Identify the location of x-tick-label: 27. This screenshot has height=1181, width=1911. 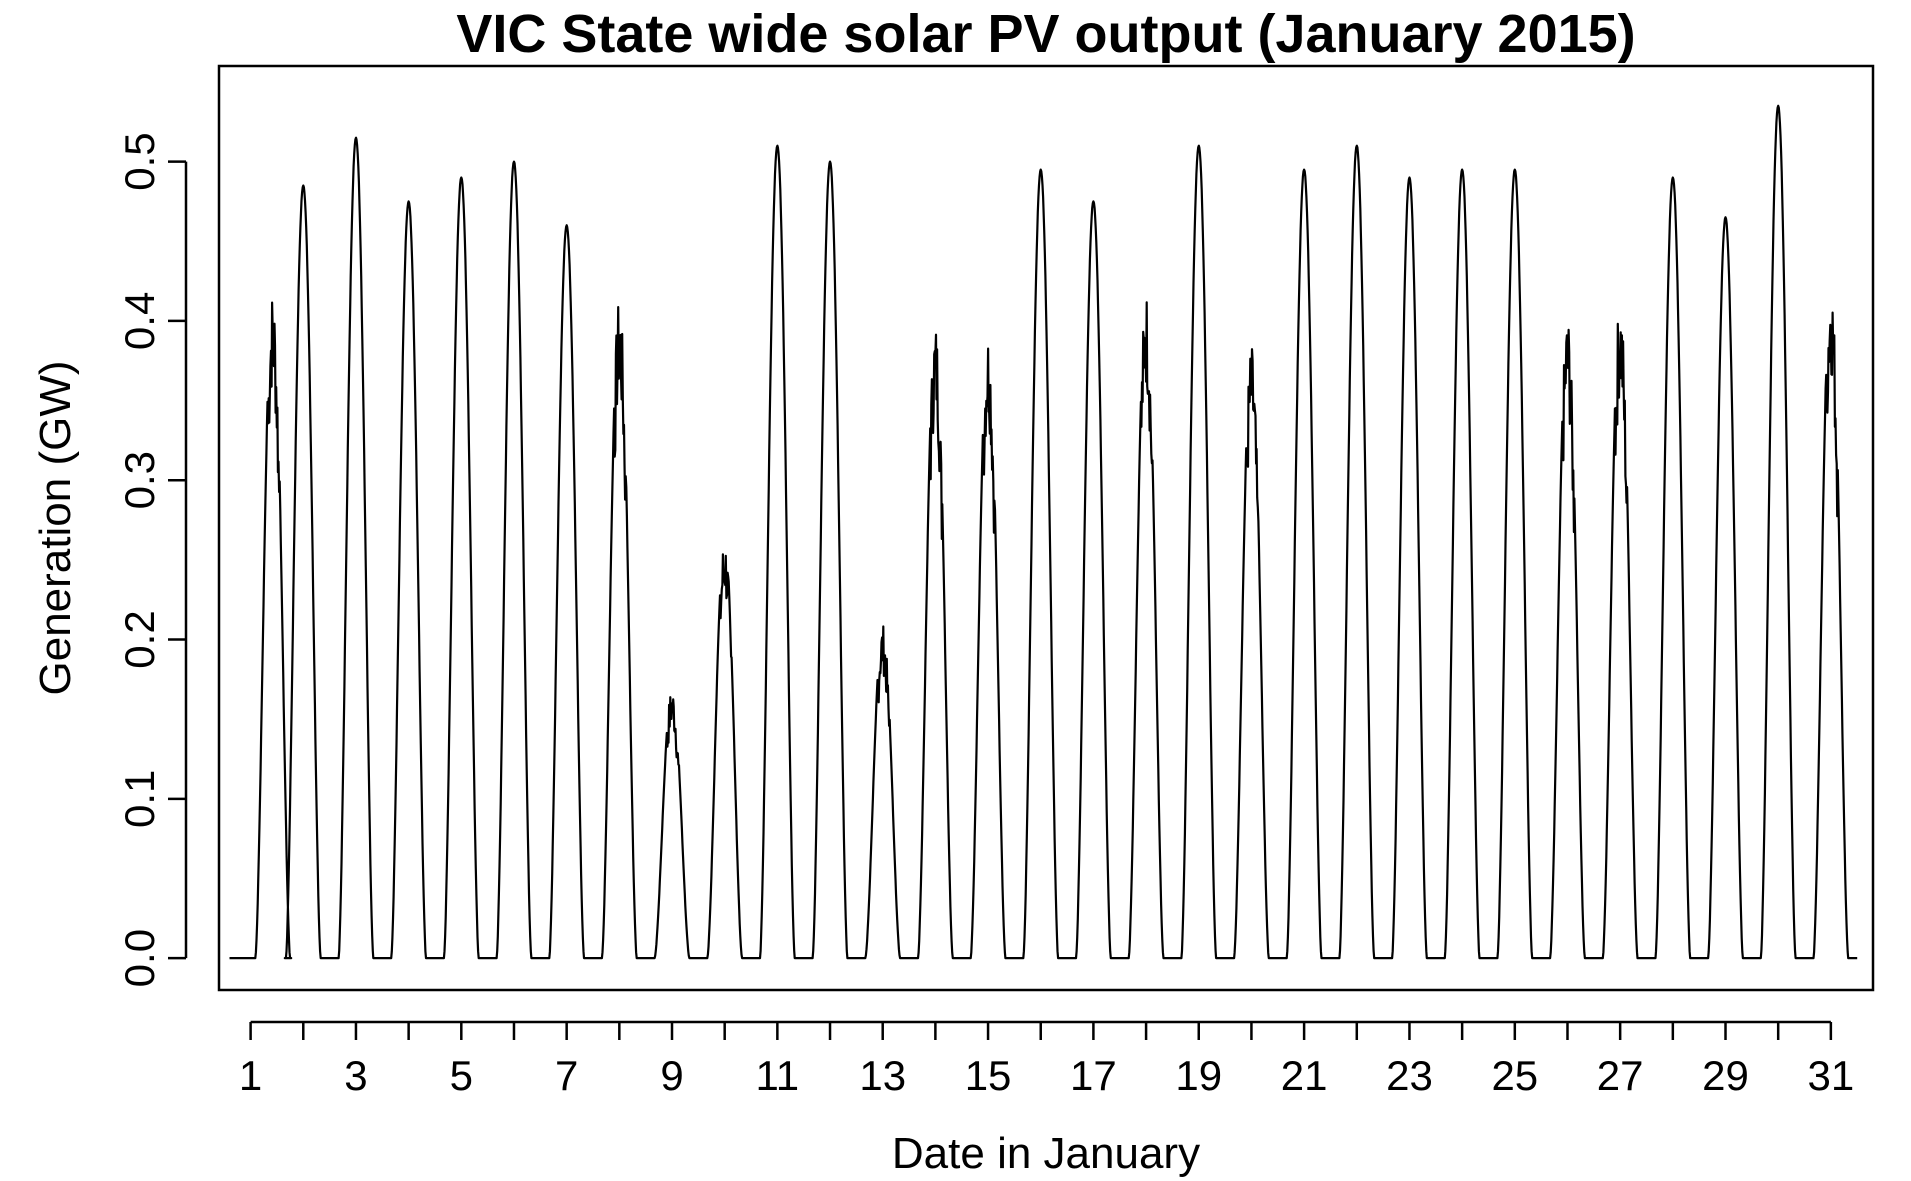
(1620, 1075).